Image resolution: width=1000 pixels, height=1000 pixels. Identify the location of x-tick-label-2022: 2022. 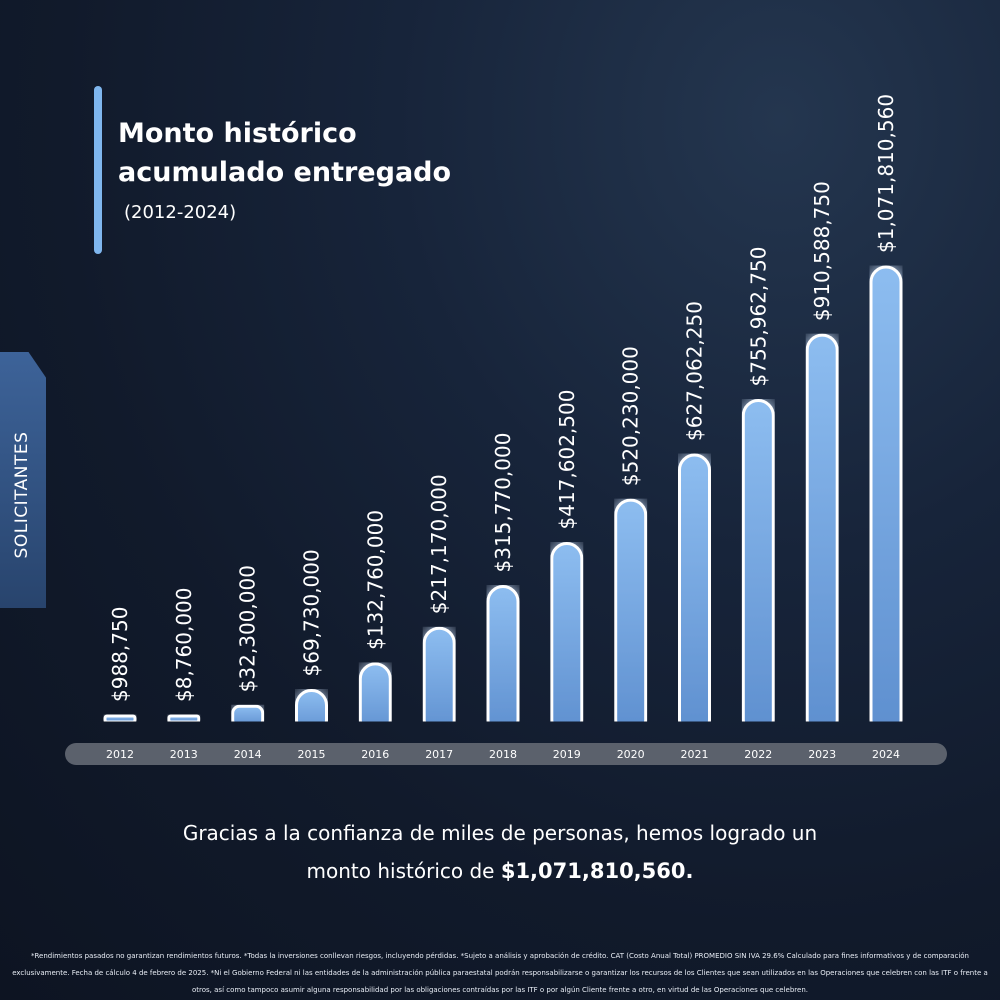
(758, 754).